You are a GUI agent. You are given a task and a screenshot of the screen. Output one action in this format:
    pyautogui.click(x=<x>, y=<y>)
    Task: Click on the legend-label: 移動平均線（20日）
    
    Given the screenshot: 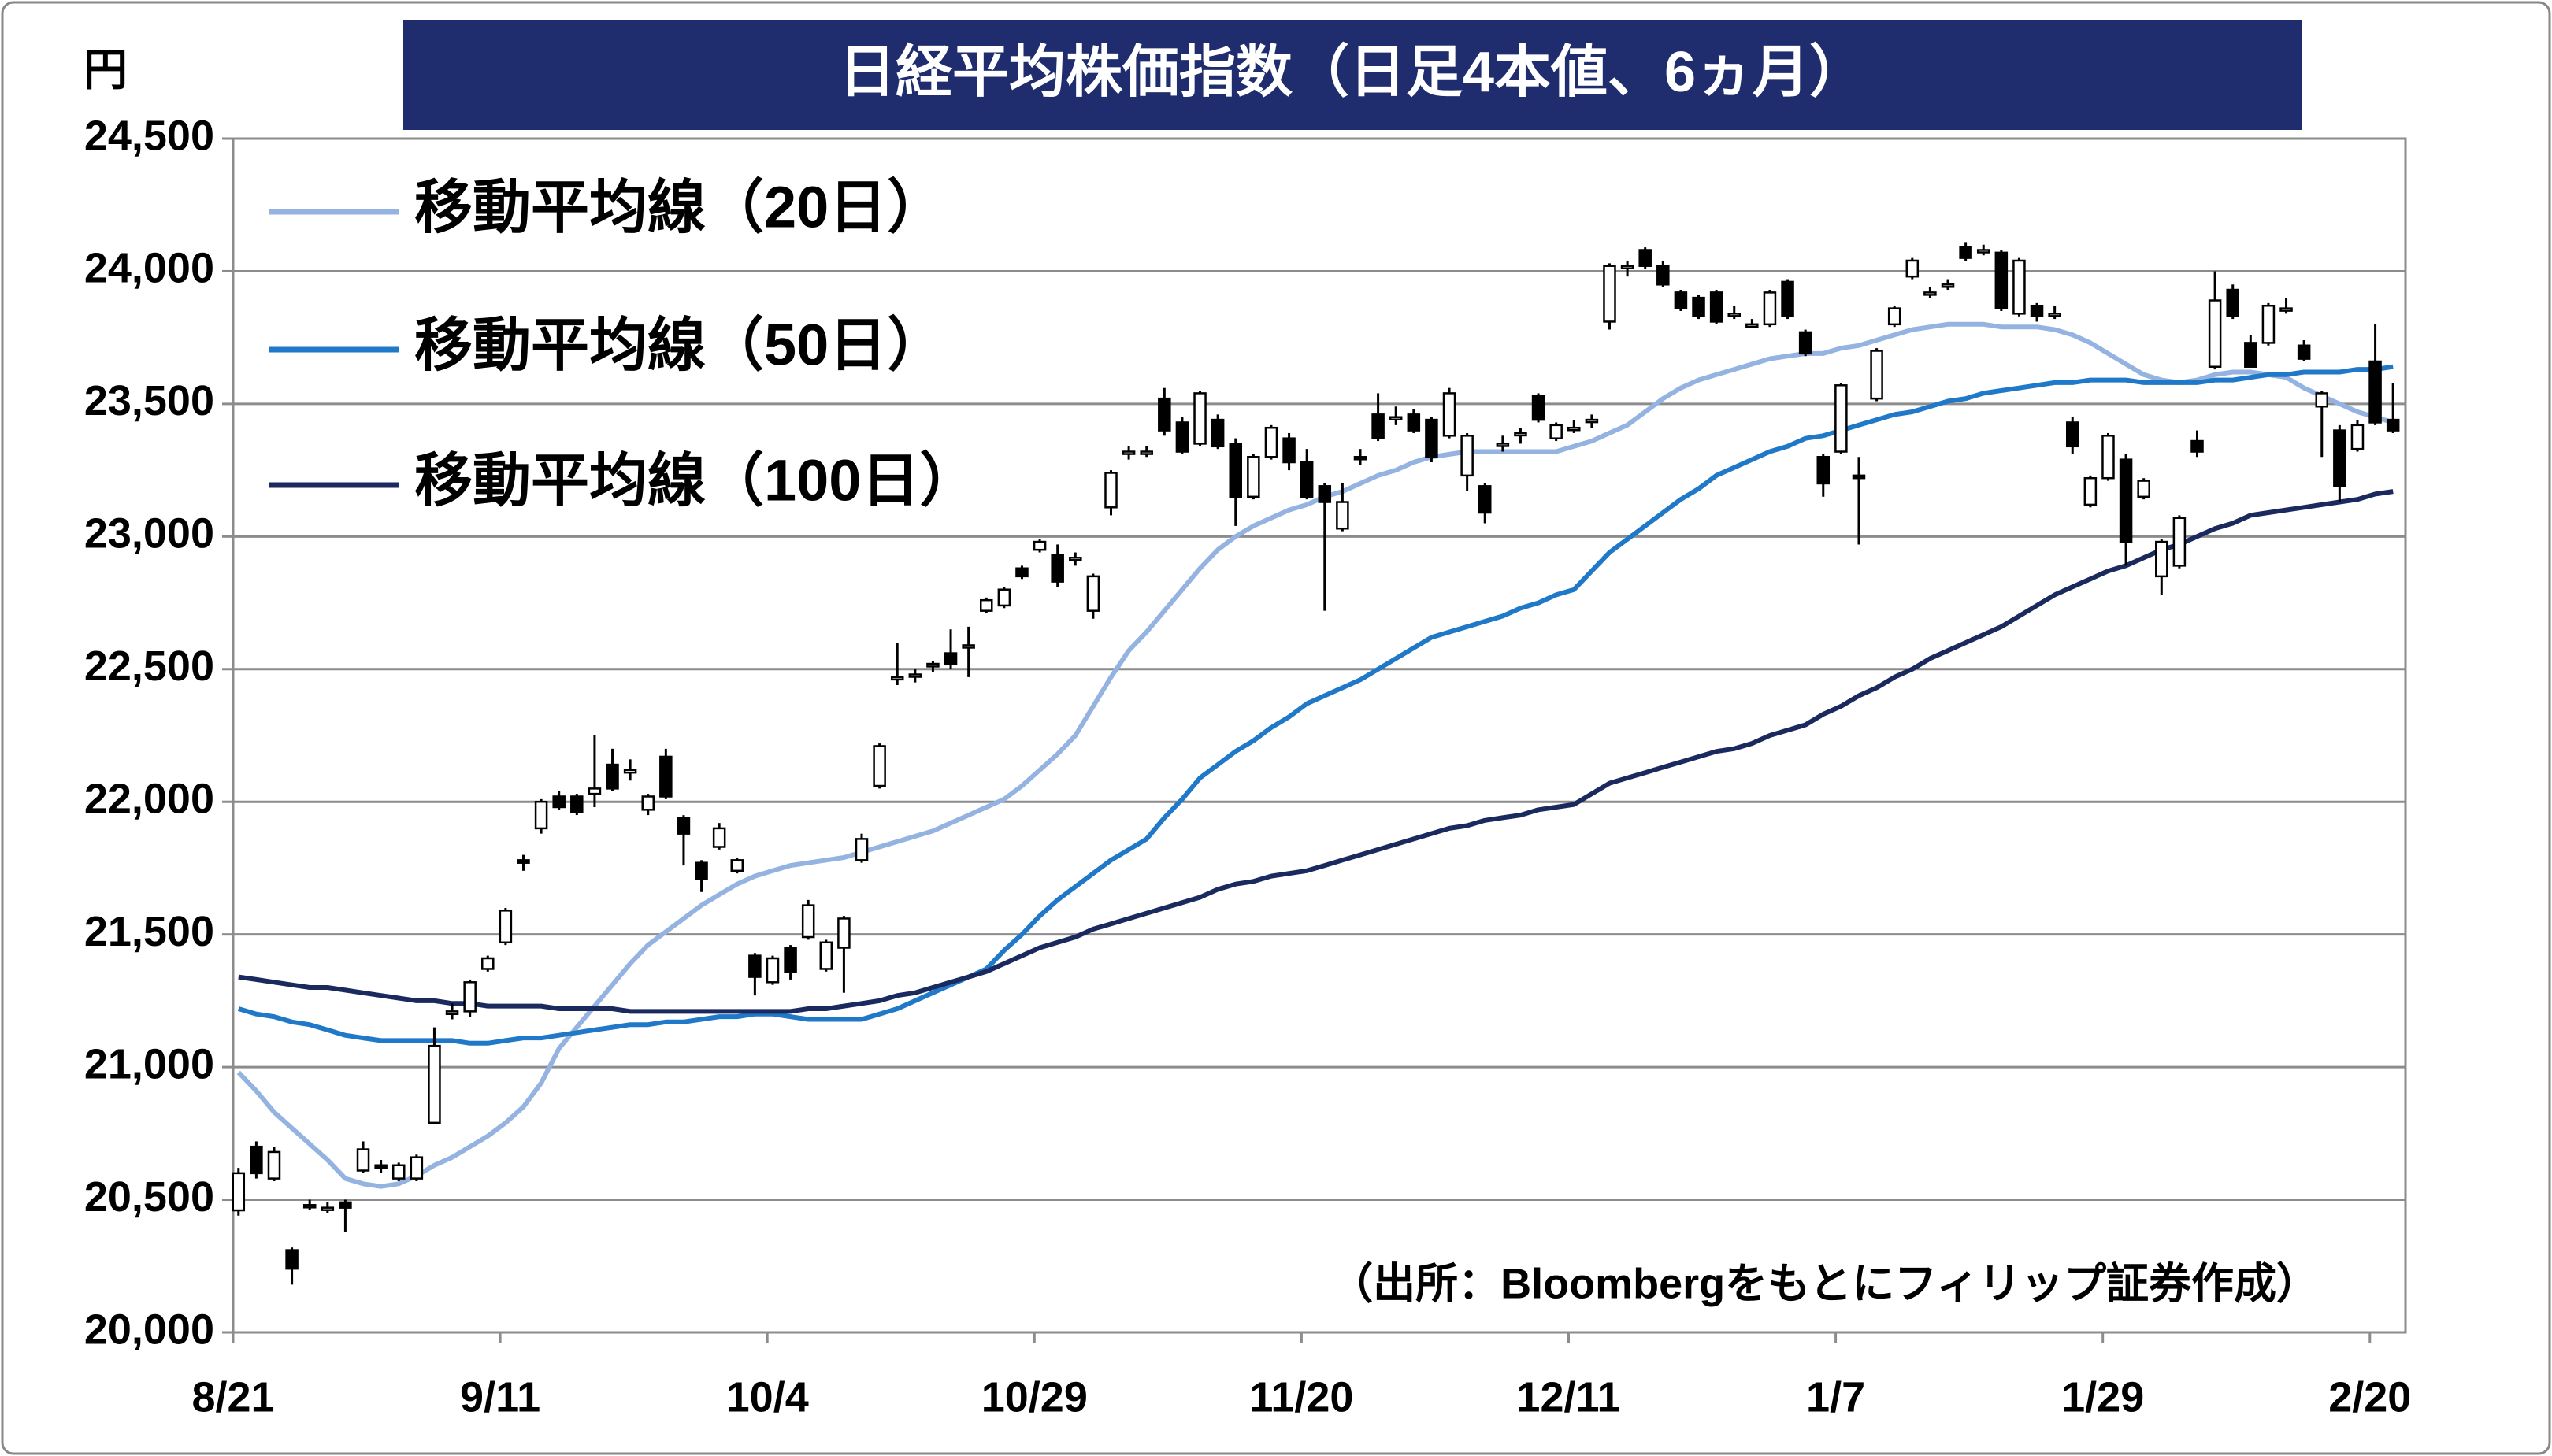 What is the action you would take?
    pyautogui.click(x=679, y=207)
    